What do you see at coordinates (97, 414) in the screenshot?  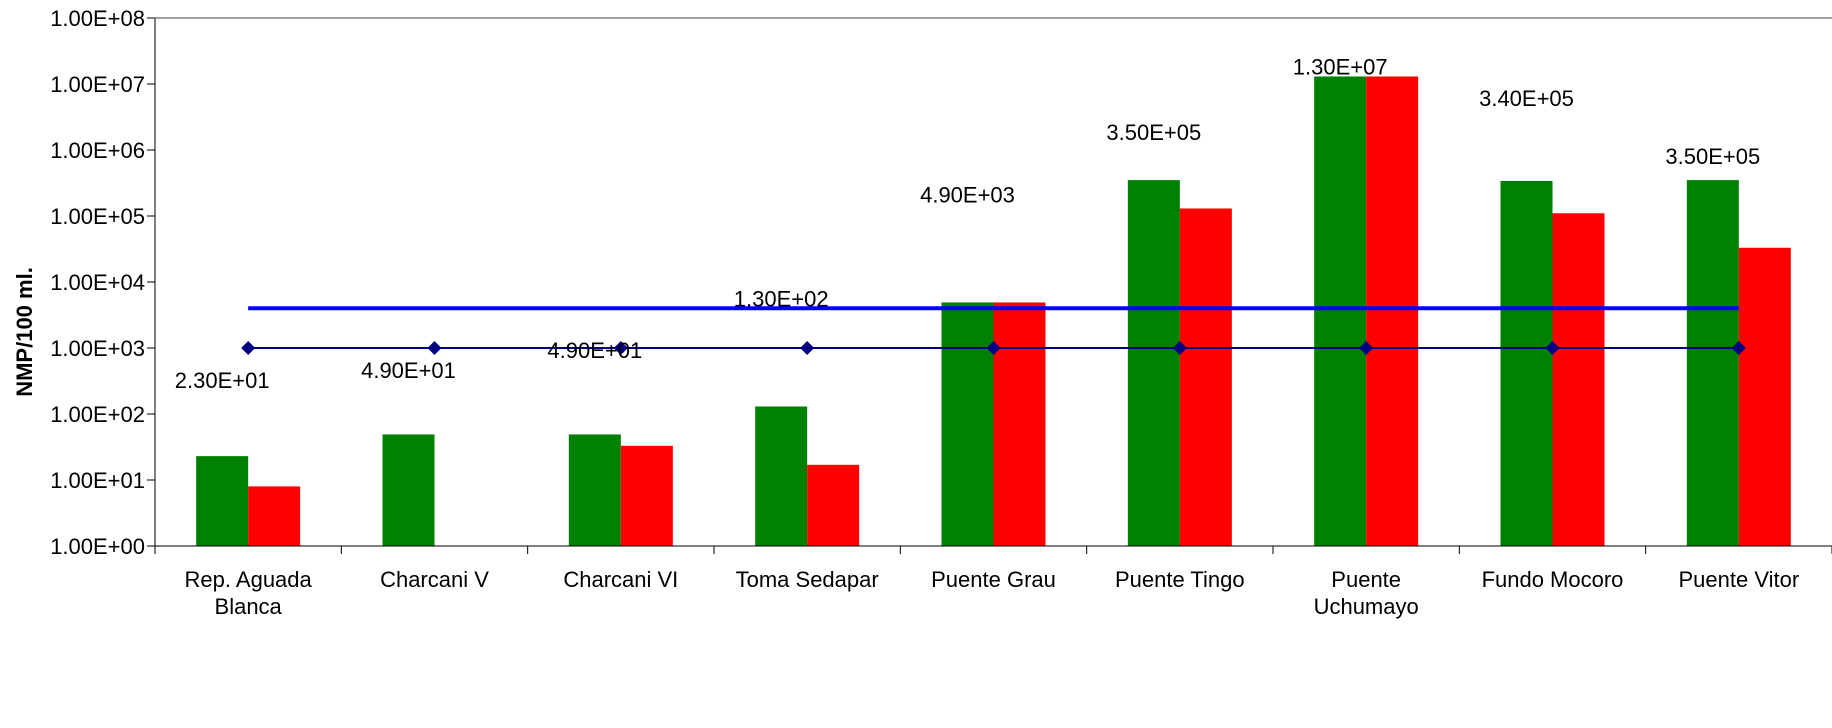 I see `y-tick-label-3: 1.00E+02` at bounding box center [97, 414].